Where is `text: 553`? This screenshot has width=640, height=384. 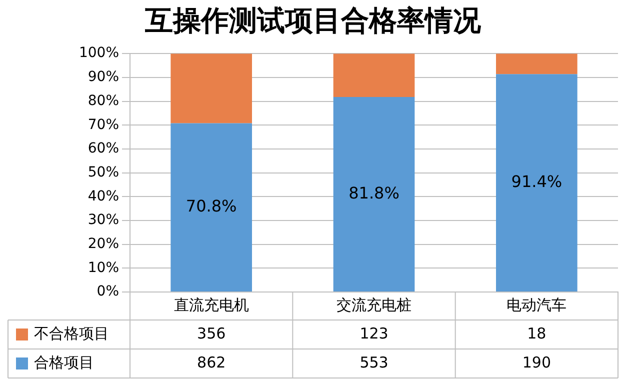
text: 553 is located at coordinates (374, 362).